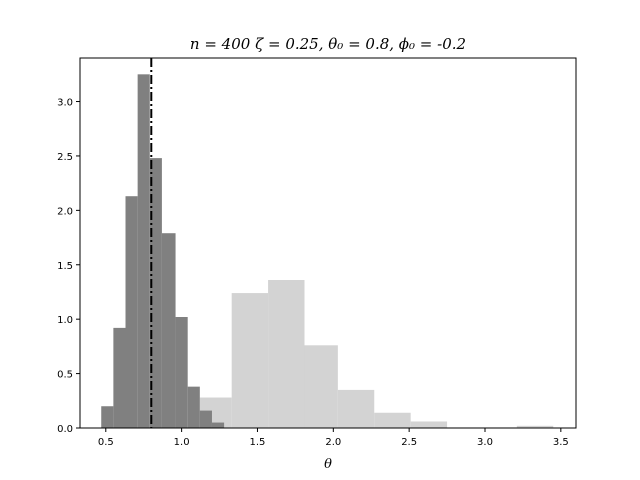  I want to click on y-tick-label: 1.0, so click(65, 320).